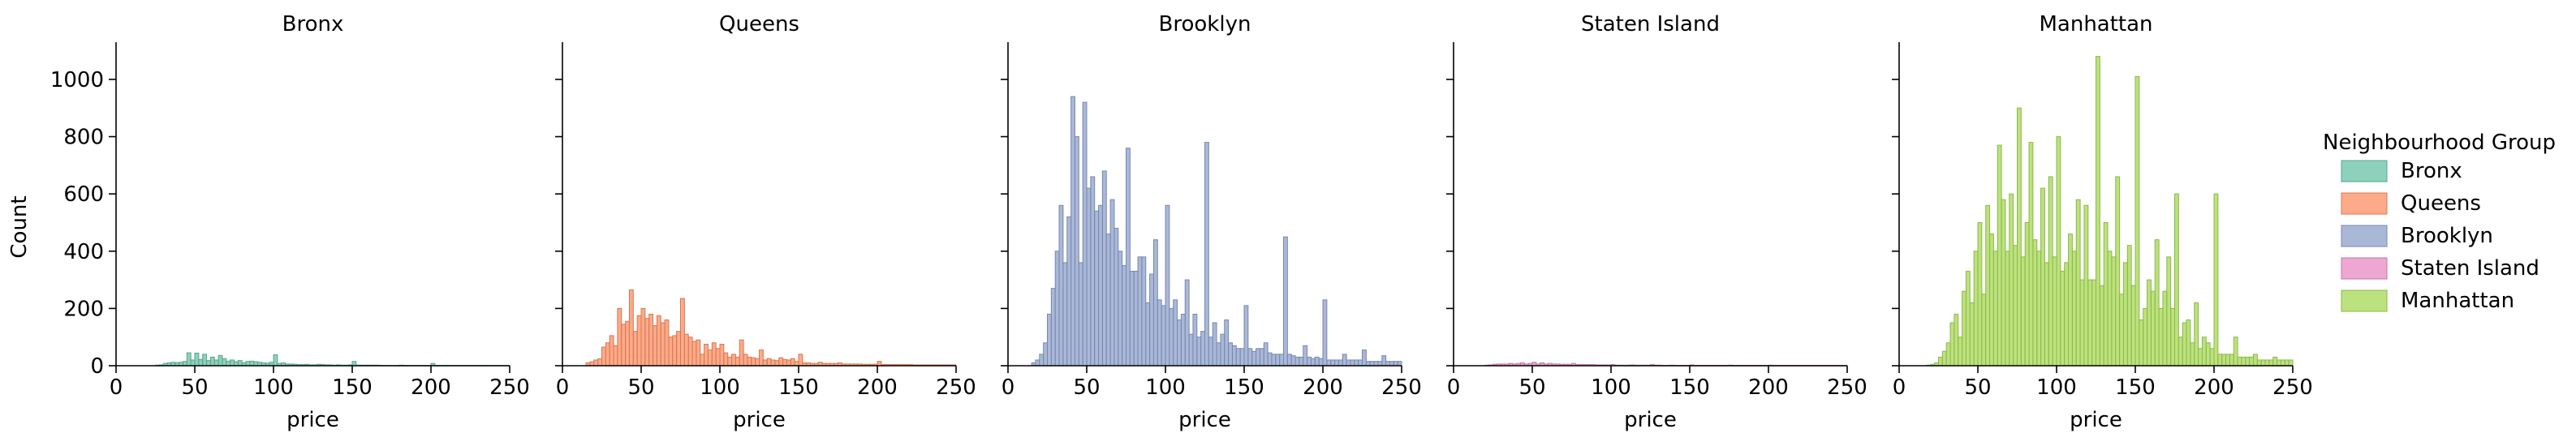 This screenshot has height=446, width=2576. Describe the element at coordinates (1205, 24) in the screenshot. I see `panel-title: Brooklyn` at that location.